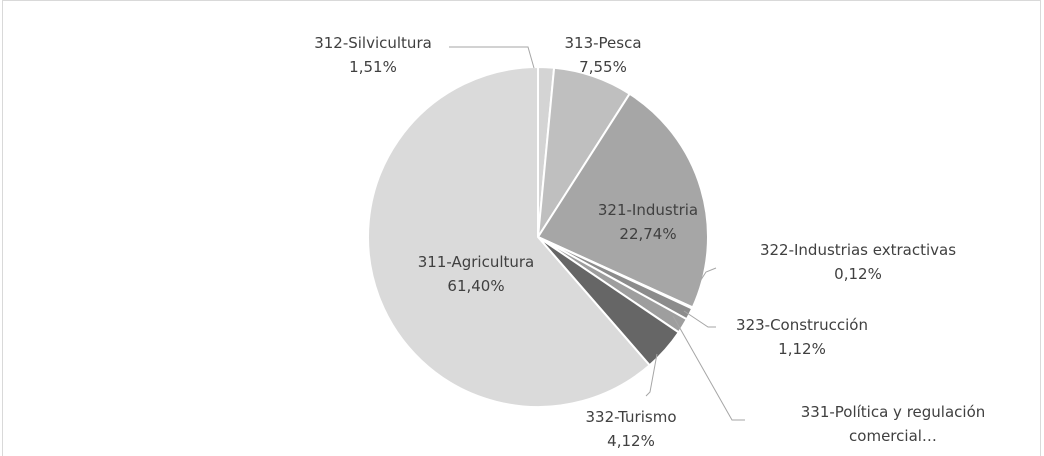  Describe the element at coordinates (648, 234) in the screenshot. I see `value-label: 22,74%` at that location.